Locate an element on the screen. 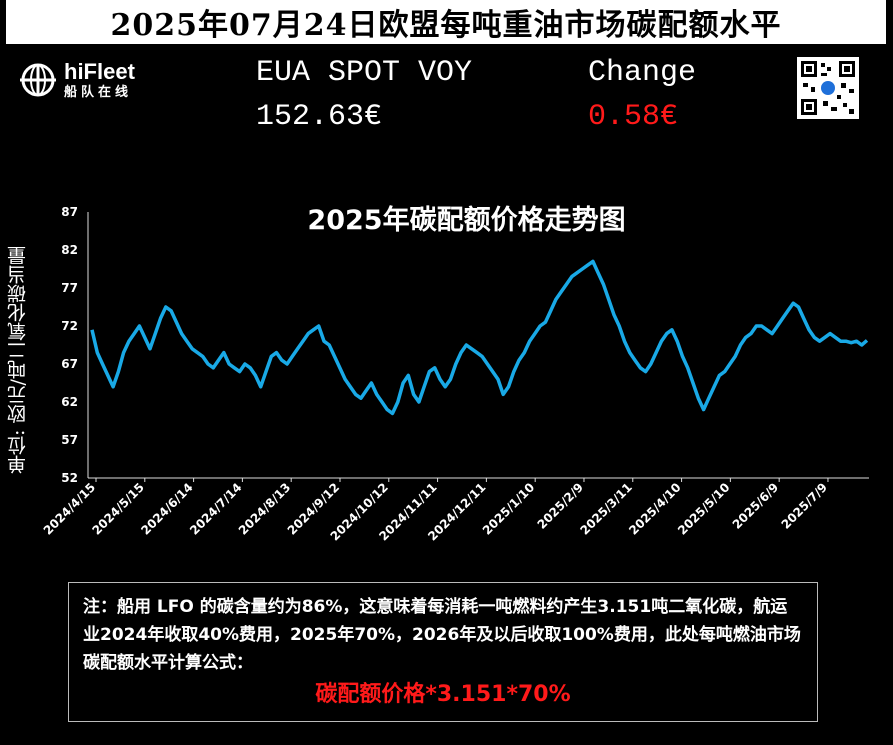 This screenshot has width=893, height=745. x-tick-label: 2024/10/12 is located at coordinates (359, 511).